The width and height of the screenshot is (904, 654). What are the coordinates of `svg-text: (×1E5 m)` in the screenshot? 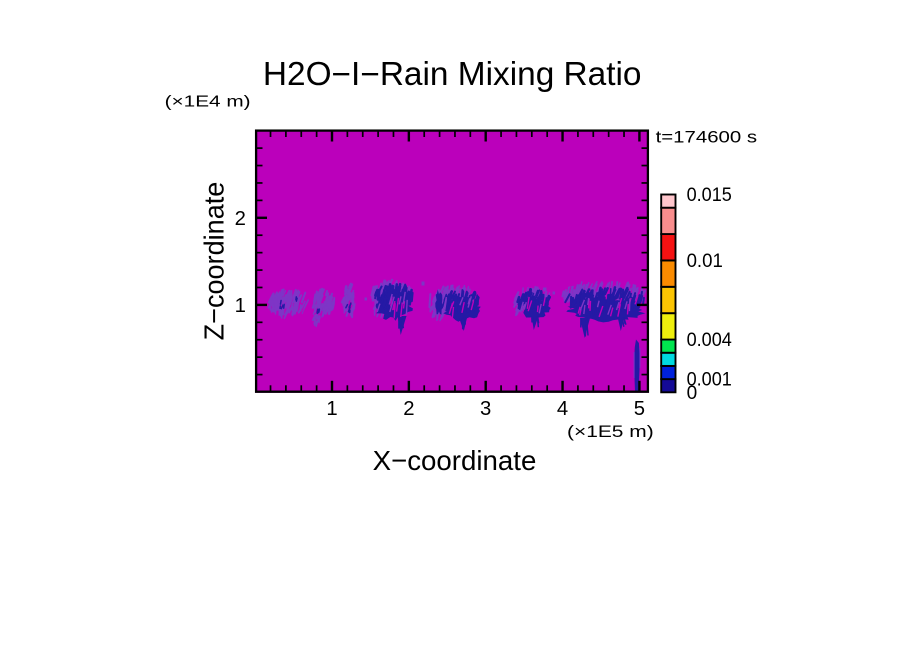 It's located at (610, 431).